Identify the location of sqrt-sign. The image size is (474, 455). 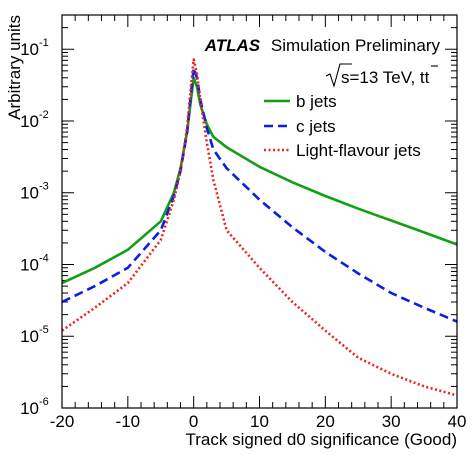
(338, 75).